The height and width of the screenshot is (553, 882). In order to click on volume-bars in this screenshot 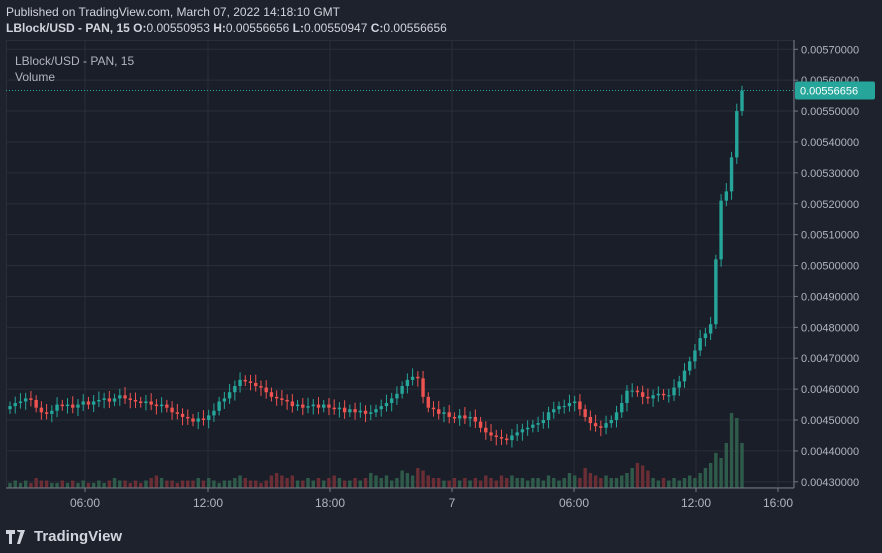, I will do `click(376, 450)`.